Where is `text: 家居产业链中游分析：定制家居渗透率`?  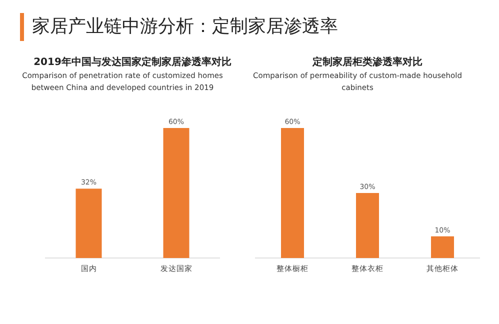 text: 家居产业链中游分析：定制家居渗透率 is located at coordinates (185, 26).